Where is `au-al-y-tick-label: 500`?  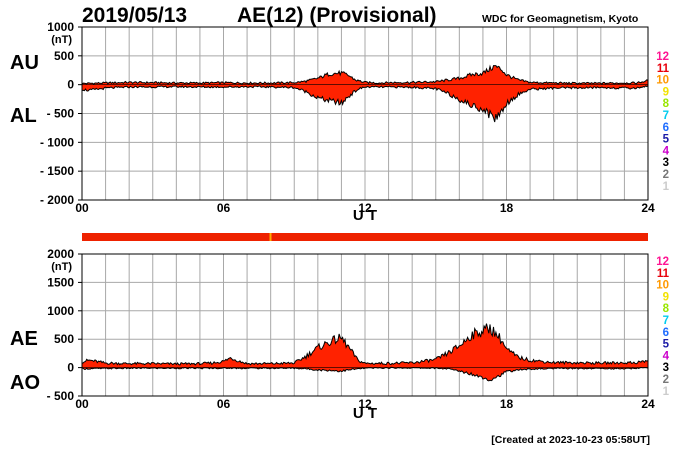
au-al-y-tick-label: 500 is located at coordinates (64, 56).